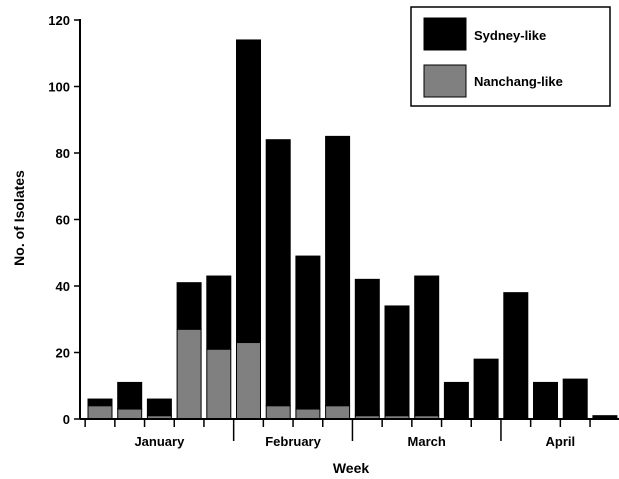  I want to click on y-tick-label: 80, so click(63, 153).